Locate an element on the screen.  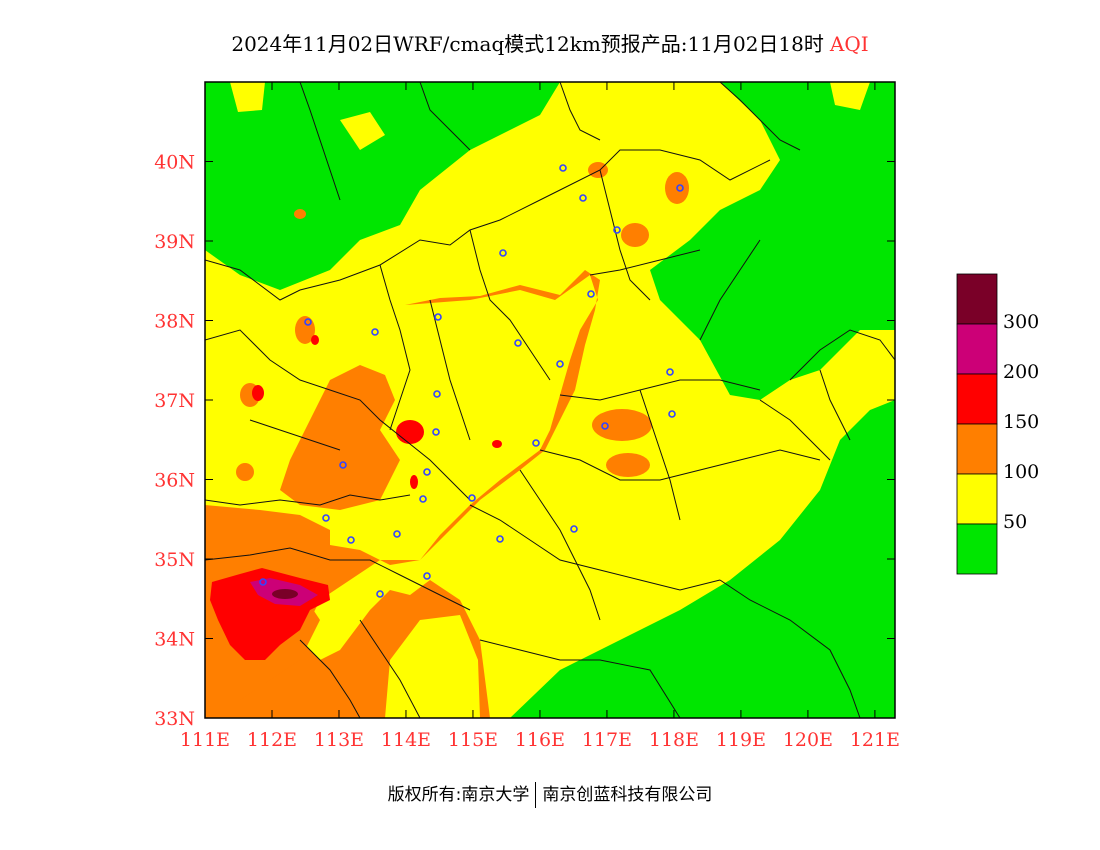
x-tick-label: 119E is located at coordinates (741, 740).